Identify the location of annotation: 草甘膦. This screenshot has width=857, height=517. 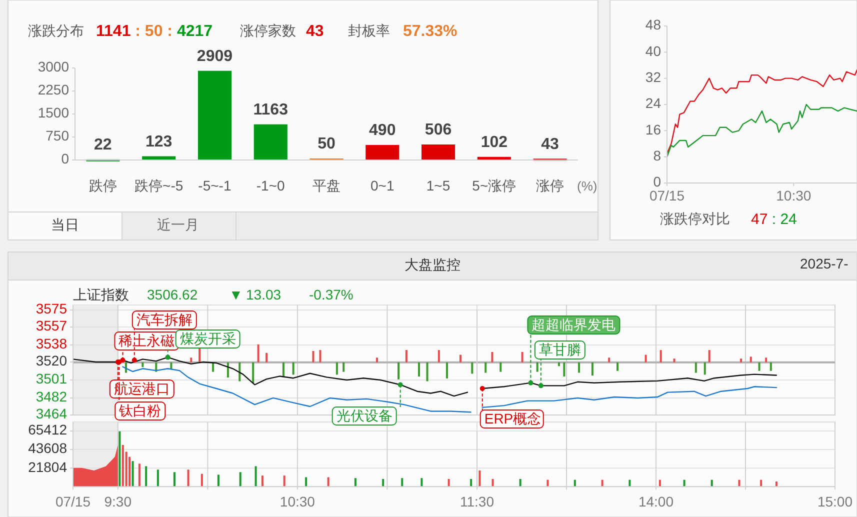
(559, 350).